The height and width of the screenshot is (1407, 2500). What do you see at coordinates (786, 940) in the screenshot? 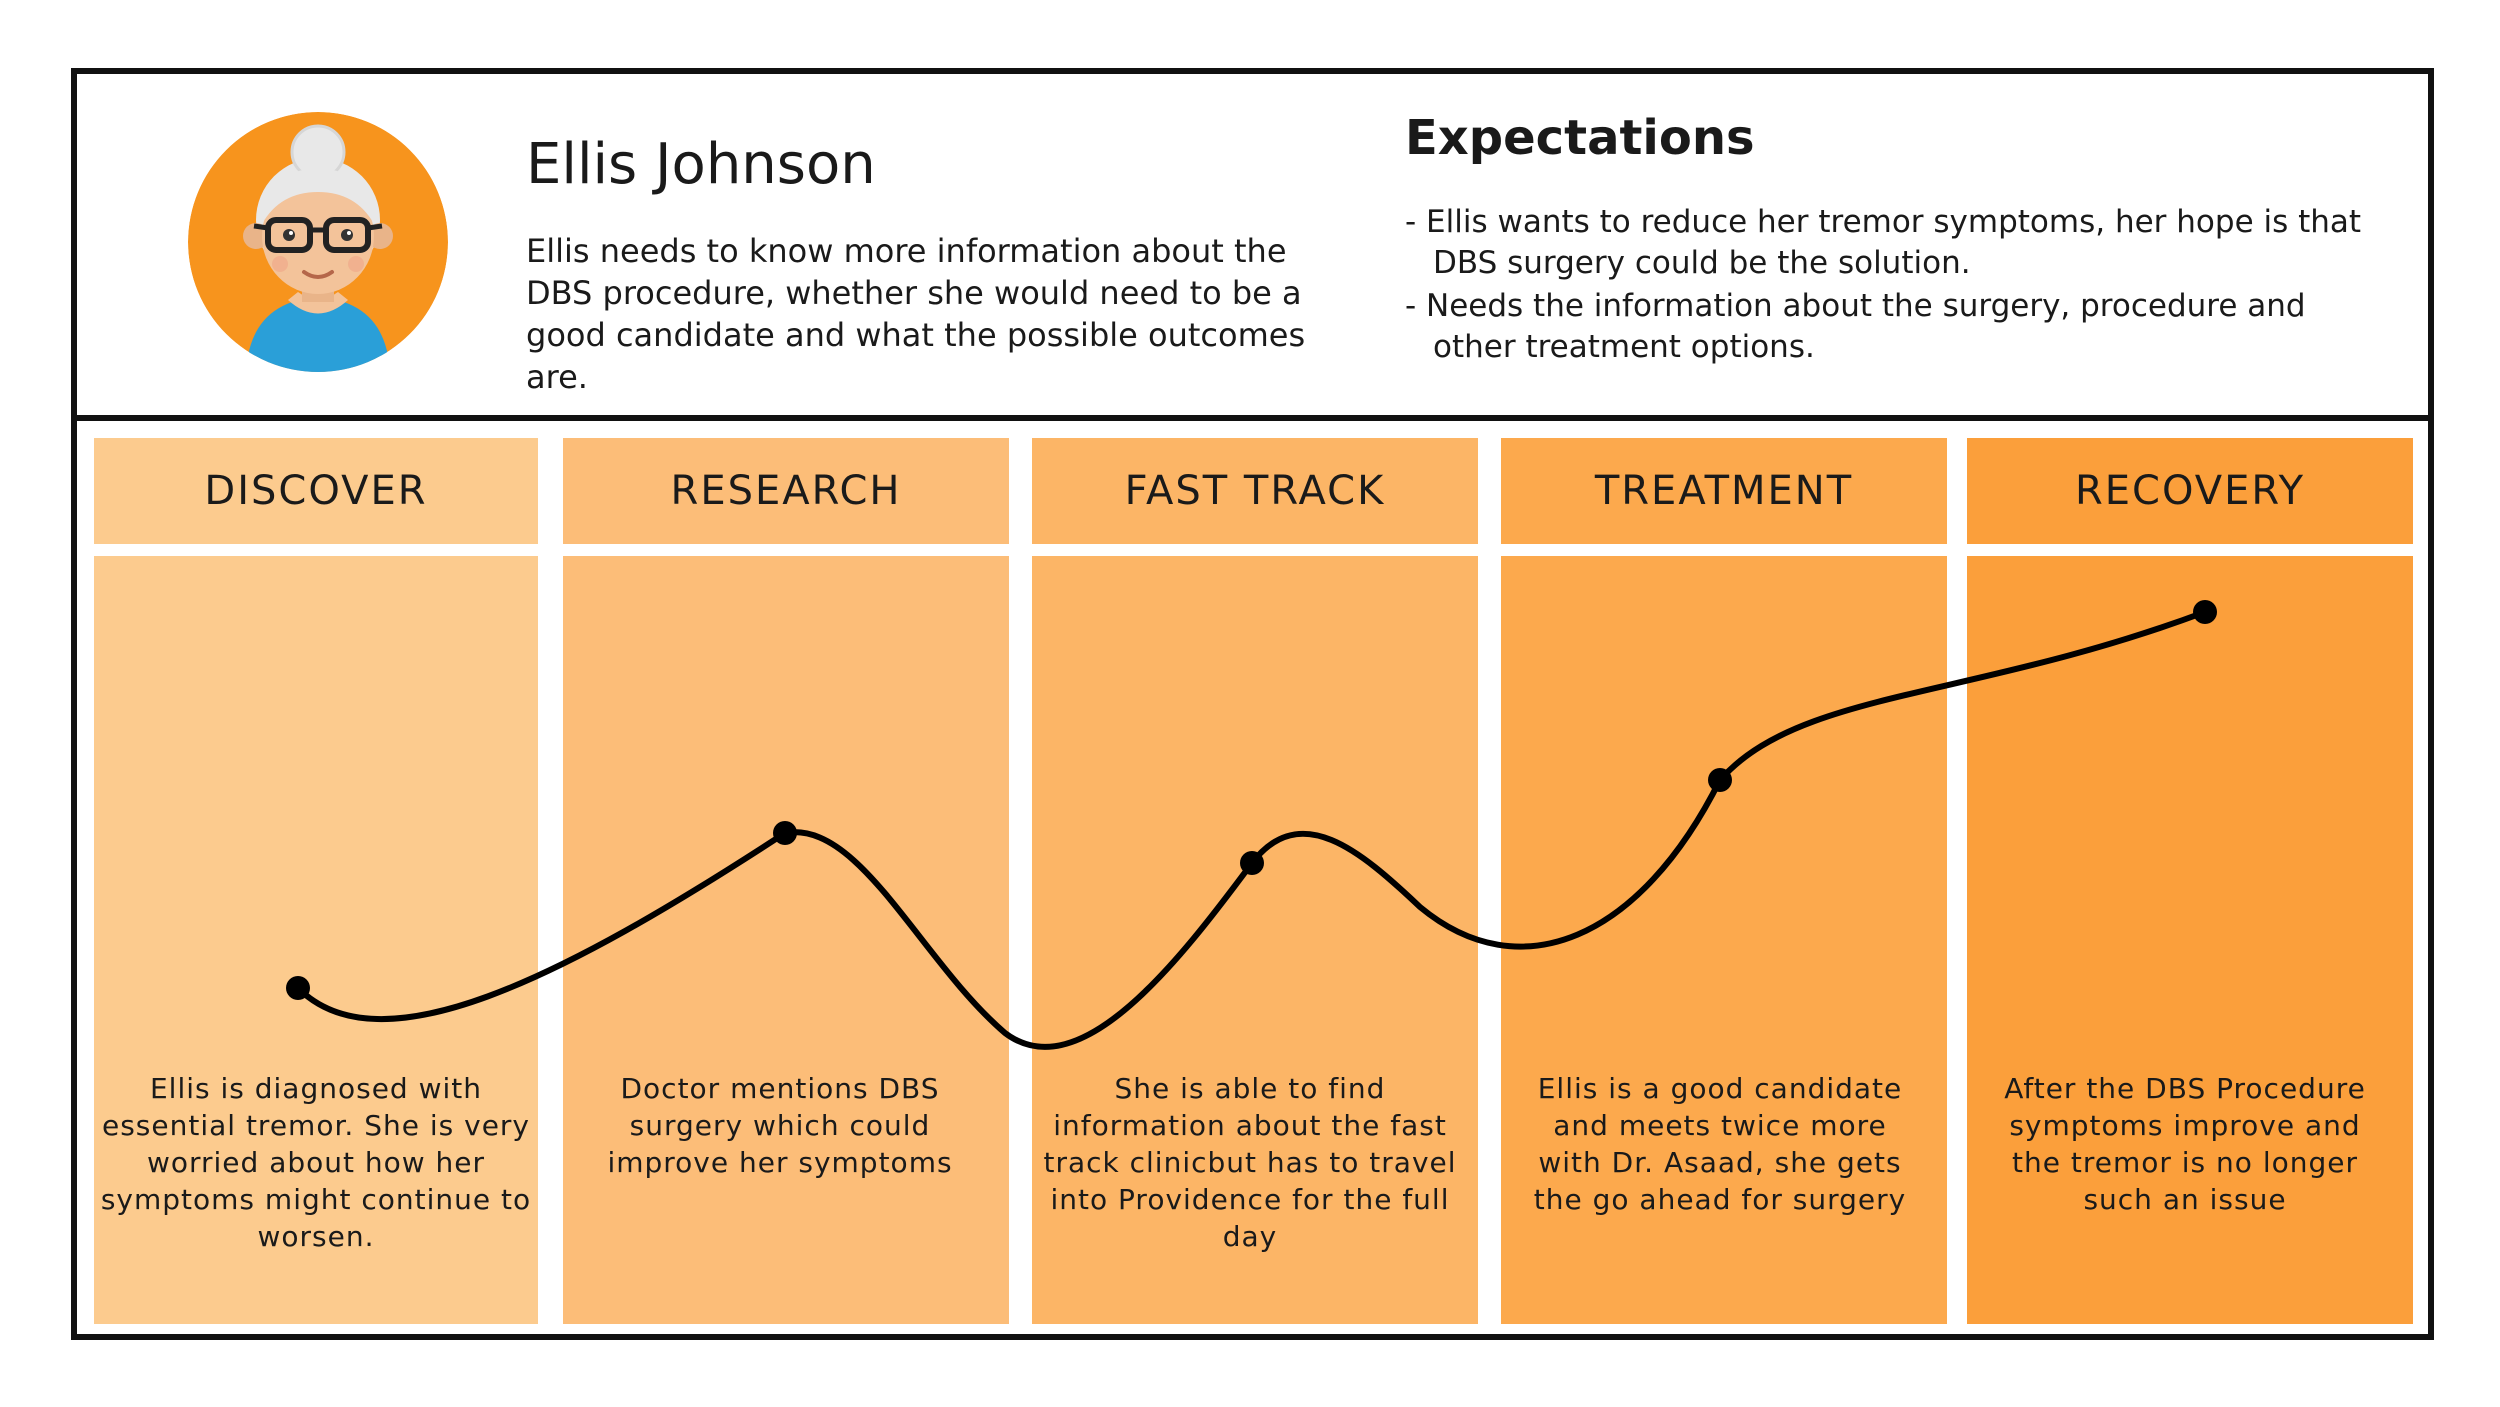
I see `stage-body-research` at bounding box center [786, 940].